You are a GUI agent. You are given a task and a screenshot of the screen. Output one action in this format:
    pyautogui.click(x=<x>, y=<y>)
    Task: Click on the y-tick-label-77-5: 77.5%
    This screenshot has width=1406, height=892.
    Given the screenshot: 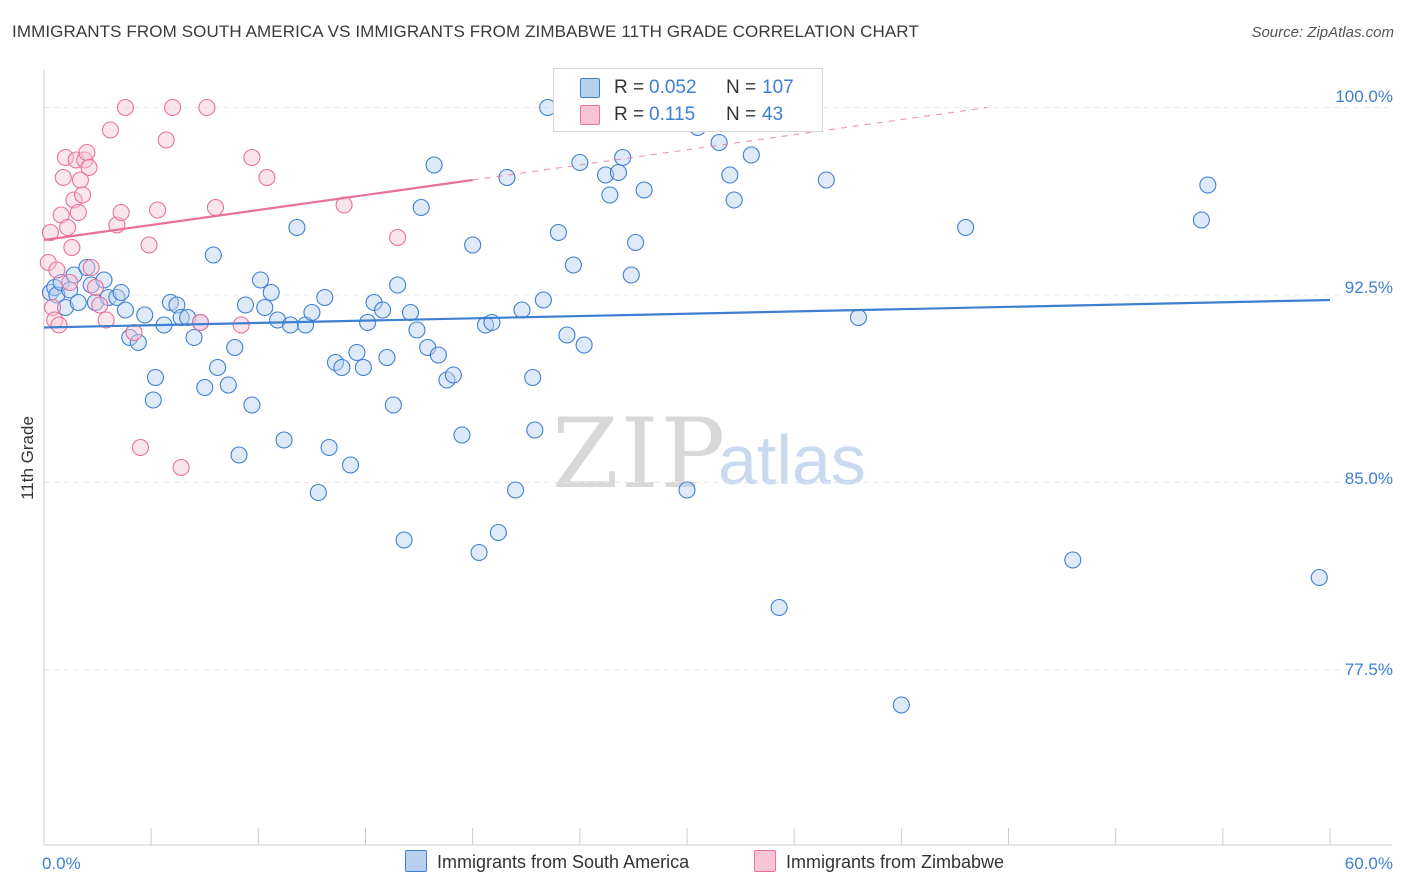 What is the action you would take?
    pyautogui.click(x=1368, y=669)
    